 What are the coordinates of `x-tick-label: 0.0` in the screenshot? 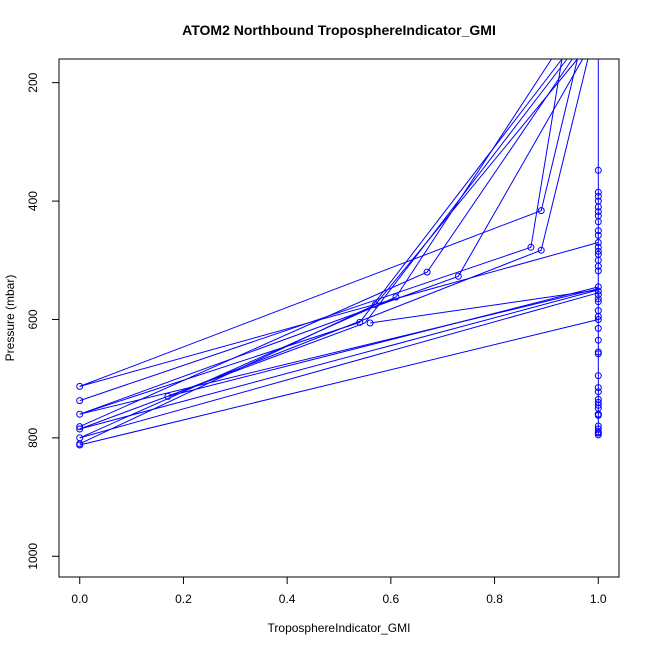 It's located at (79, 599).